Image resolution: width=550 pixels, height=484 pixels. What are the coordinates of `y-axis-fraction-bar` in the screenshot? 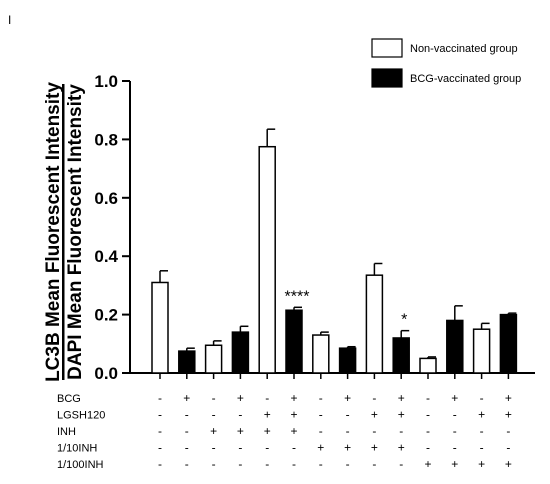 It's located at (63, 232).